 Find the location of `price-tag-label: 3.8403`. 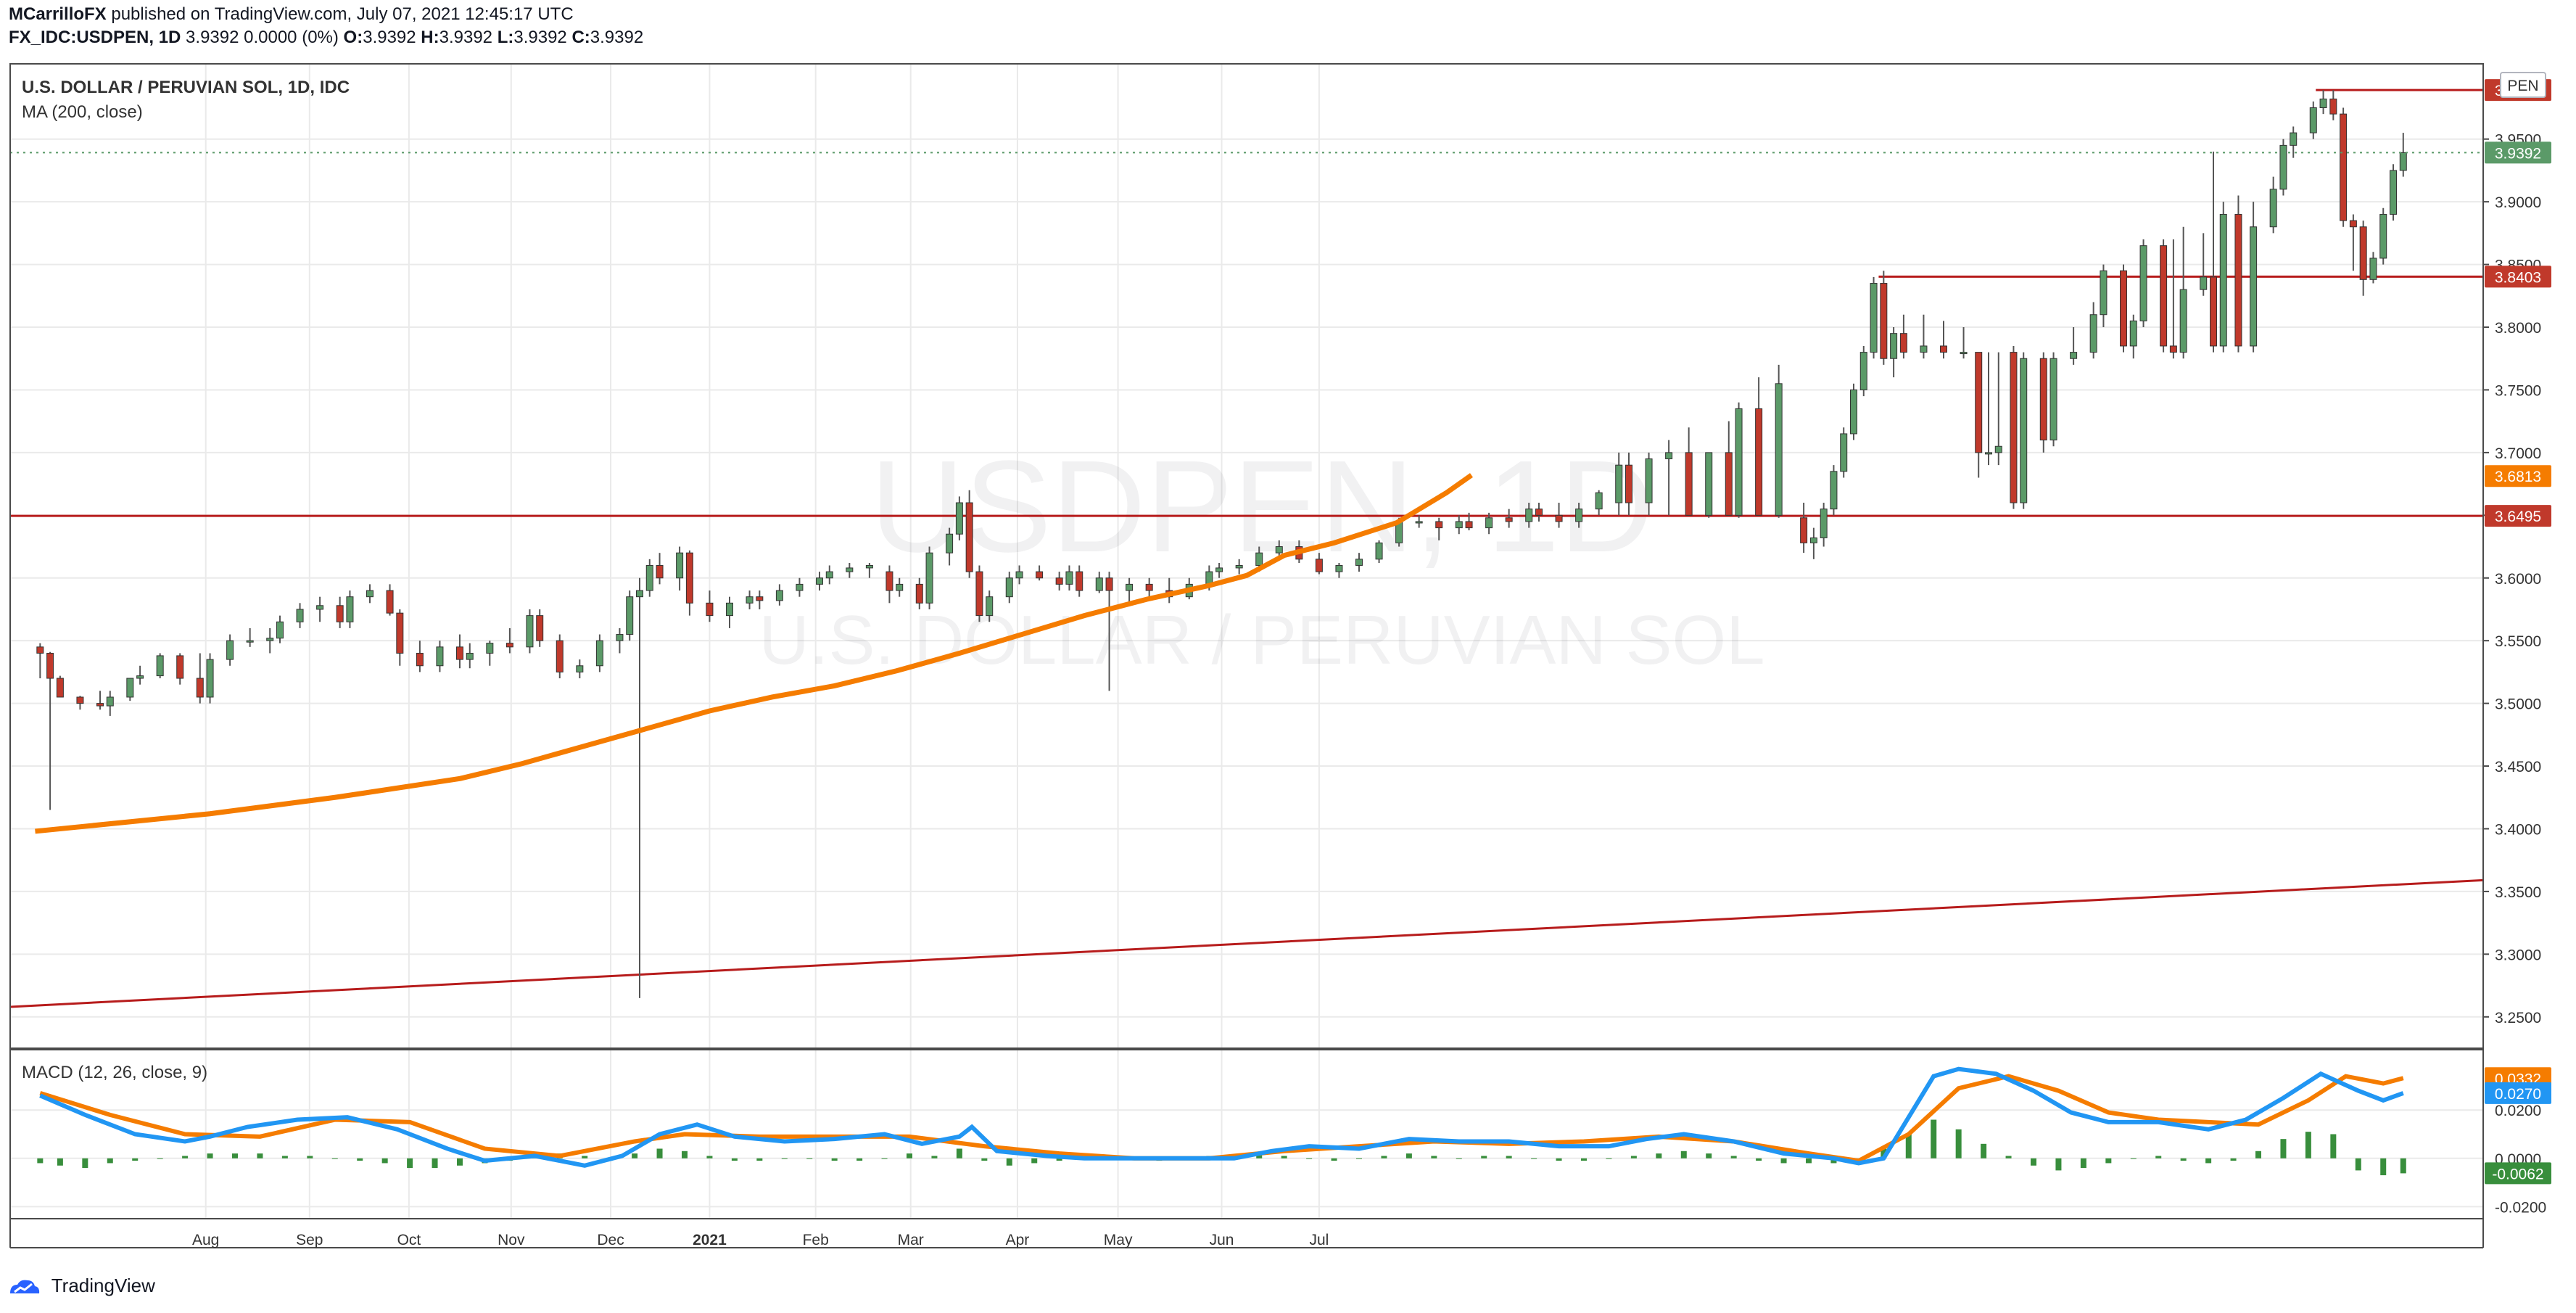

price-tag-label: 3.8403 is located at coordinates (2518, 277).